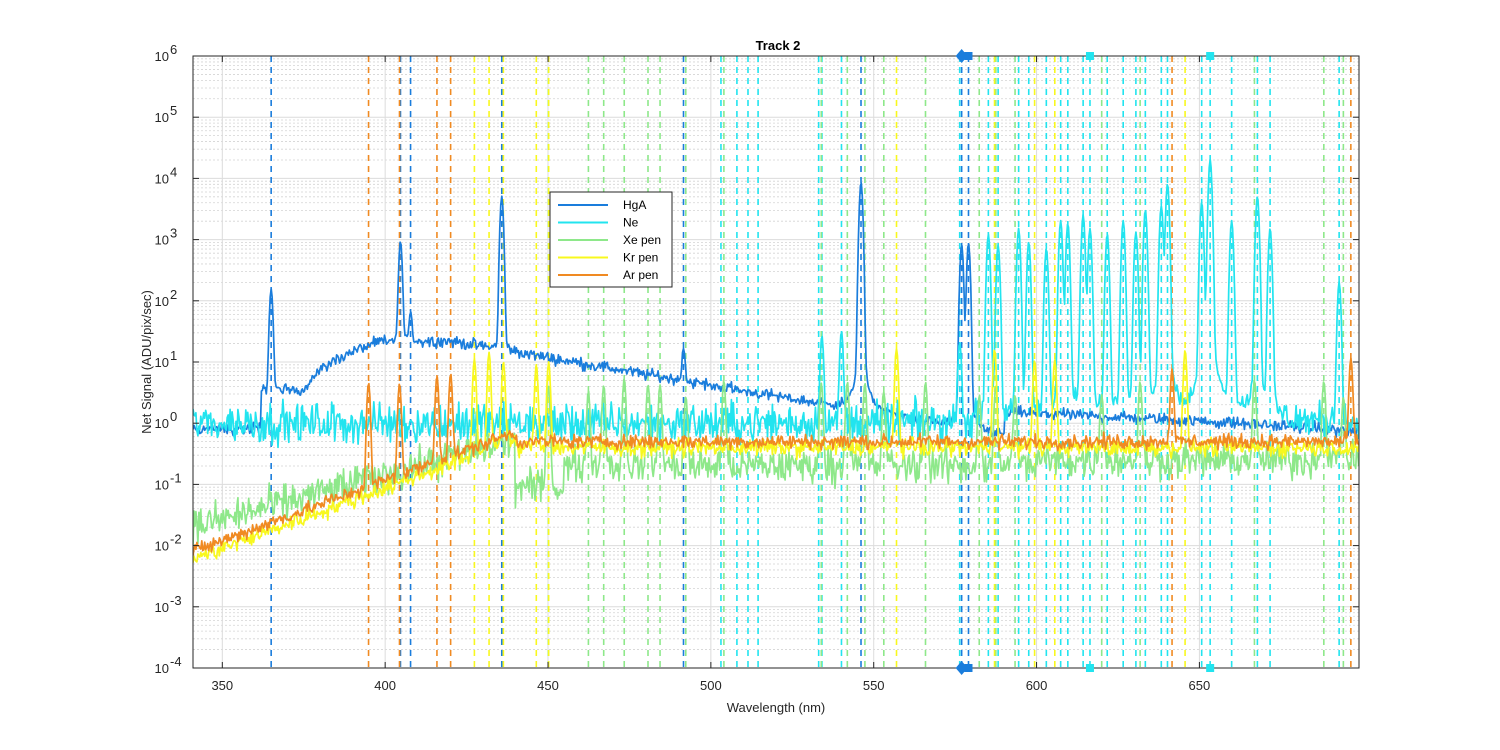 This screenshot has height=750, width=1500. Describe the element at coordinates (176, 600) in the screenshot. I see `y-tick-exponent: -3` at that location.